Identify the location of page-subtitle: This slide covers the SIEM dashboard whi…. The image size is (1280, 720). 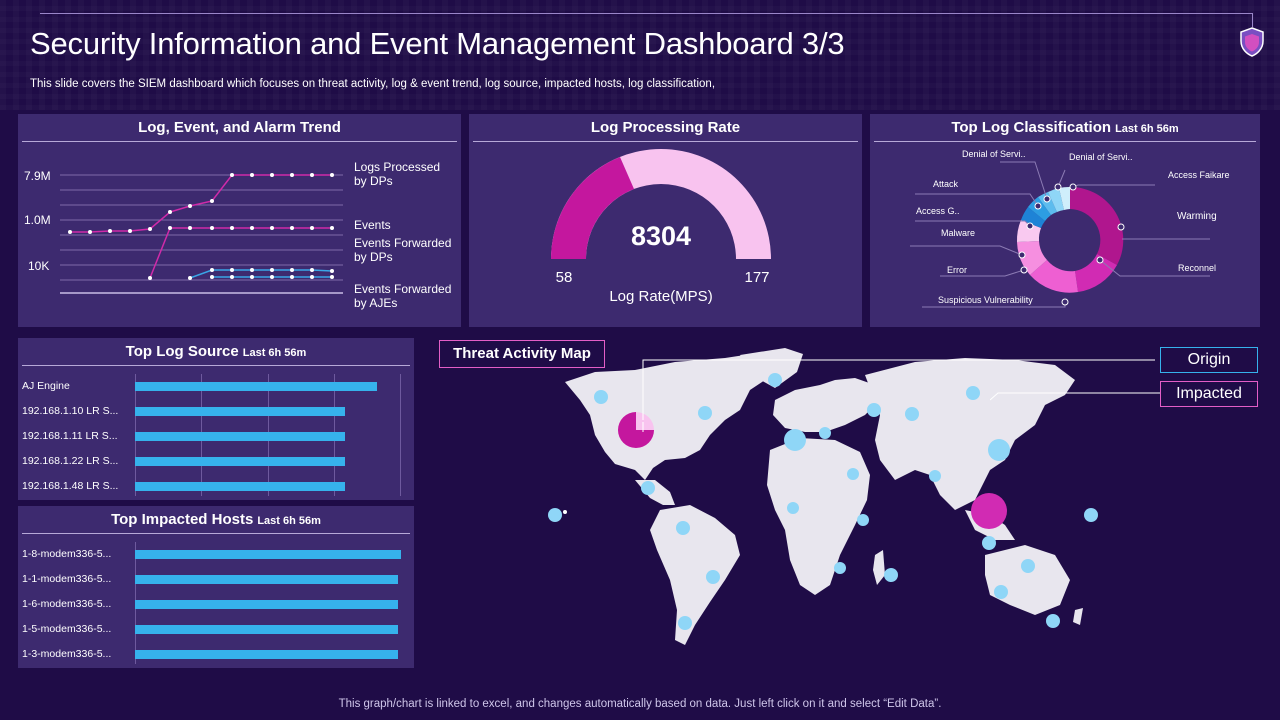
(373, 84).